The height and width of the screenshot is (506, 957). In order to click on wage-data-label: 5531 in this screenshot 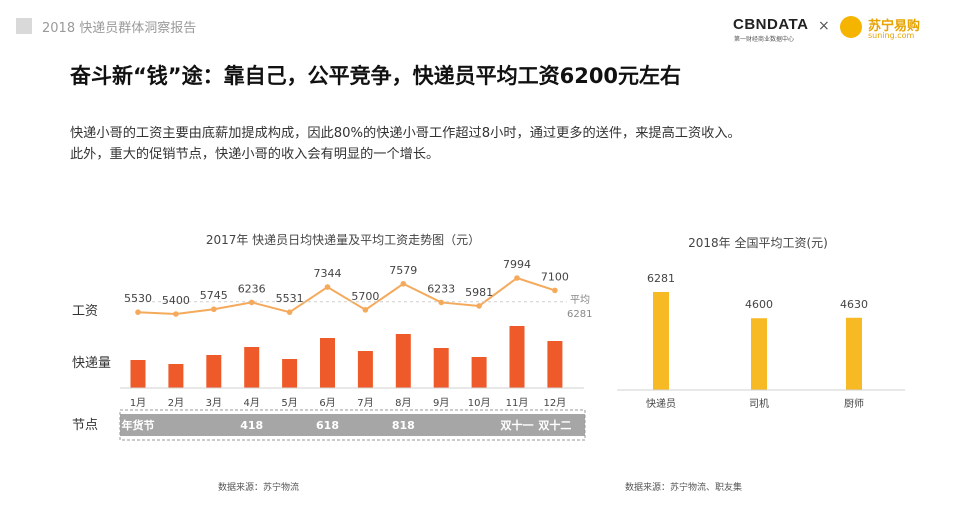, I will do `click(290, 298)`.